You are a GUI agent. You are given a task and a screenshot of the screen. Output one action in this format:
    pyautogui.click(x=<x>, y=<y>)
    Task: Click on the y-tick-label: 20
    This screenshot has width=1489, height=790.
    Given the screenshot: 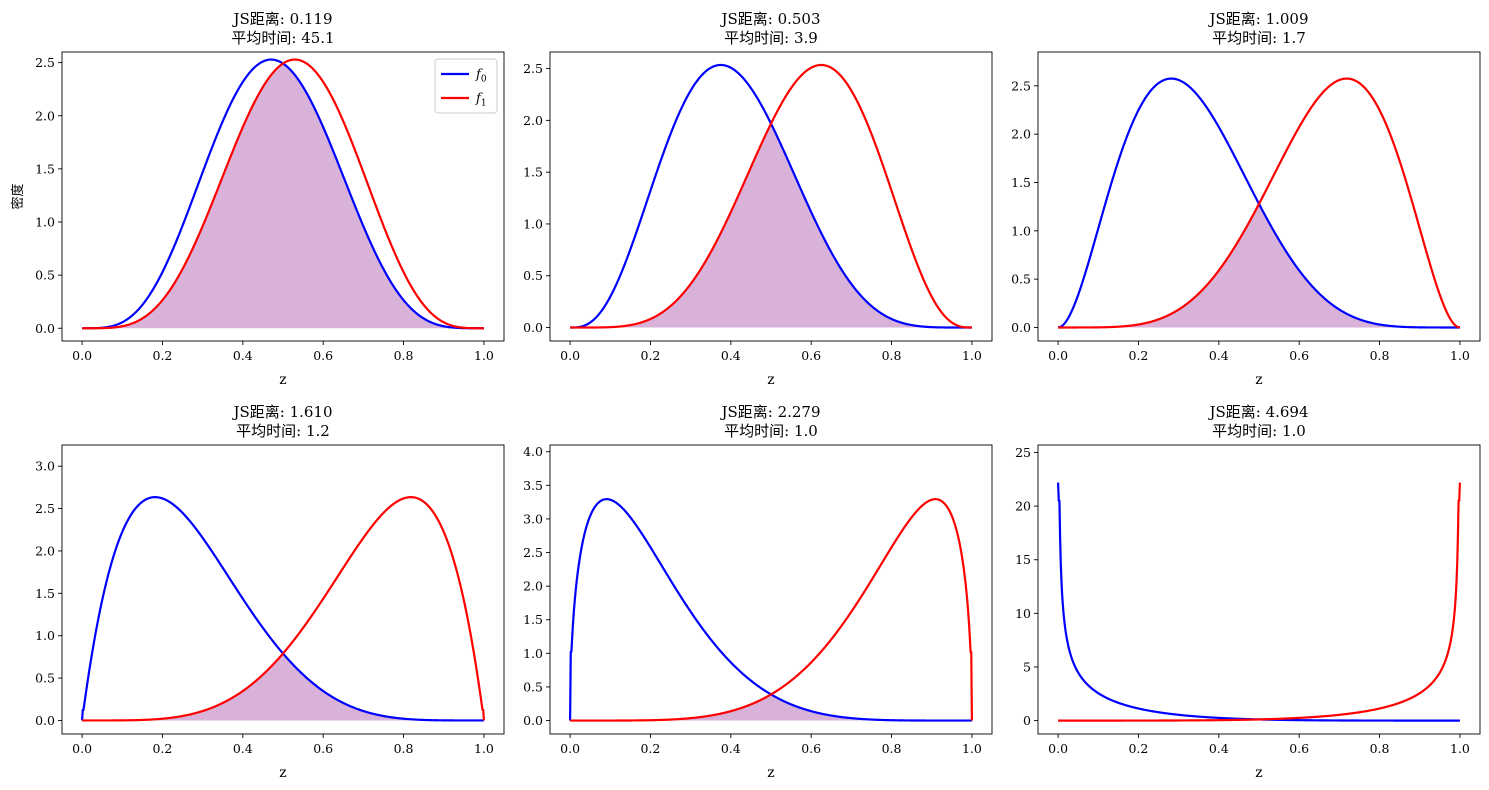 What is the action you would take?
    pyautogui.click(x=1023, y=506)
    